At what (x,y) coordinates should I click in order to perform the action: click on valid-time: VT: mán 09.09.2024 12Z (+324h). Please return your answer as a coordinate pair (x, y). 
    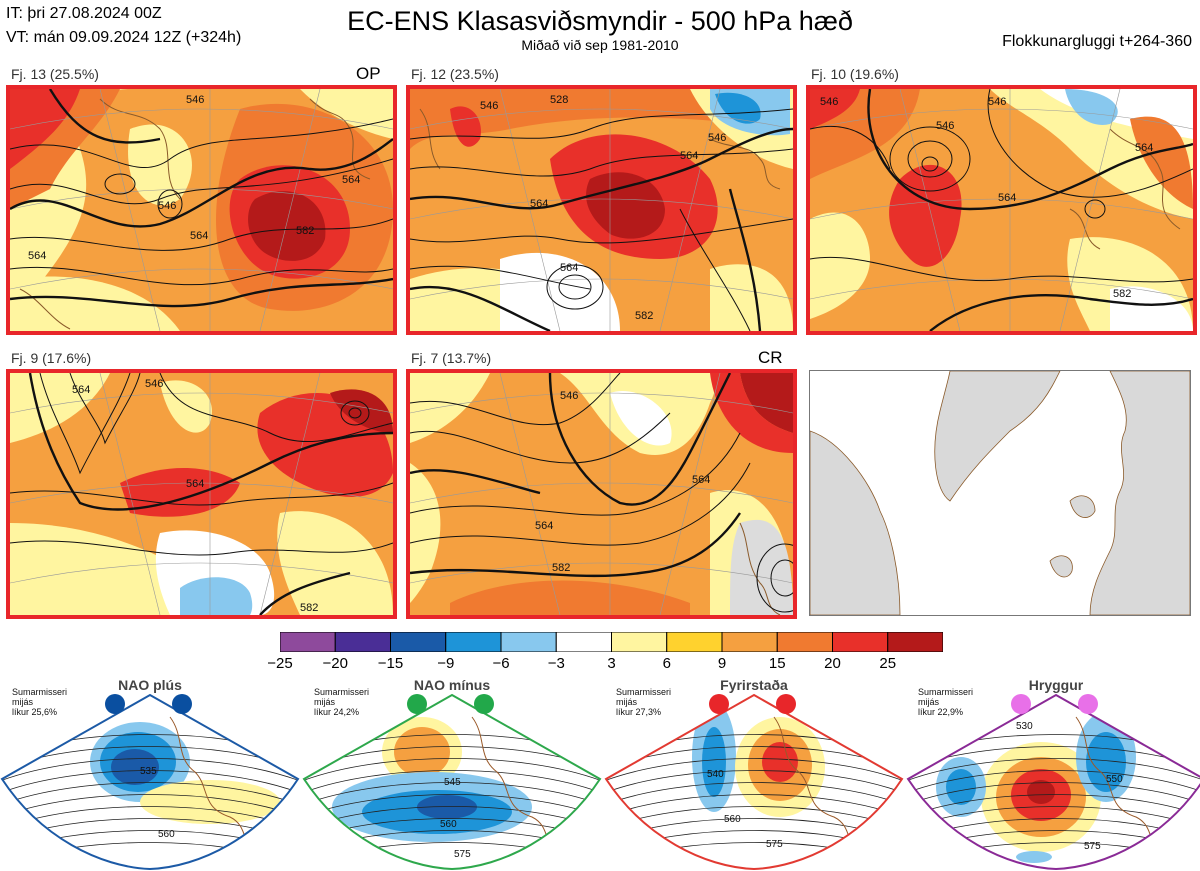
    Looking at the image, I should click on (124, 37).